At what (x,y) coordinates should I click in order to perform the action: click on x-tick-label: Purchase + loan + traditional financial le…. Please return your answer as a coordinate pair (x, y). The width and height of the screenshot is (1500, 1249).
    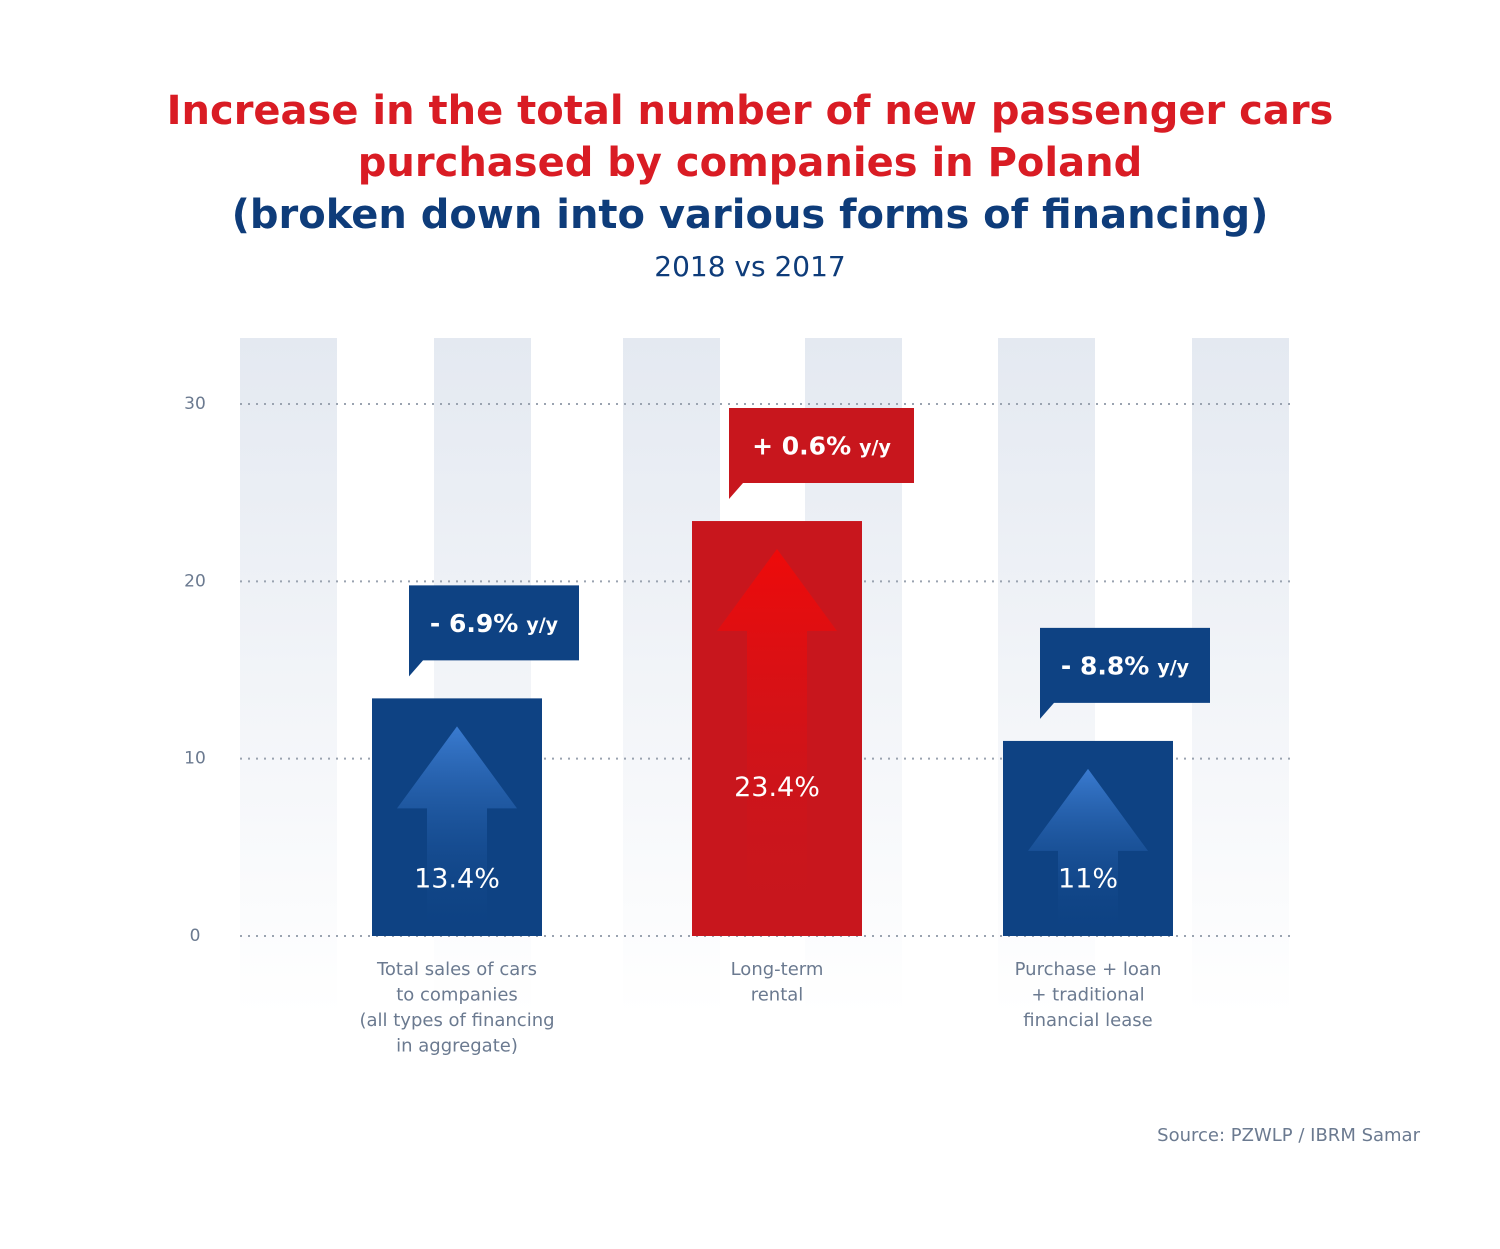
    Looking at the image, I should click on (1088, 995).